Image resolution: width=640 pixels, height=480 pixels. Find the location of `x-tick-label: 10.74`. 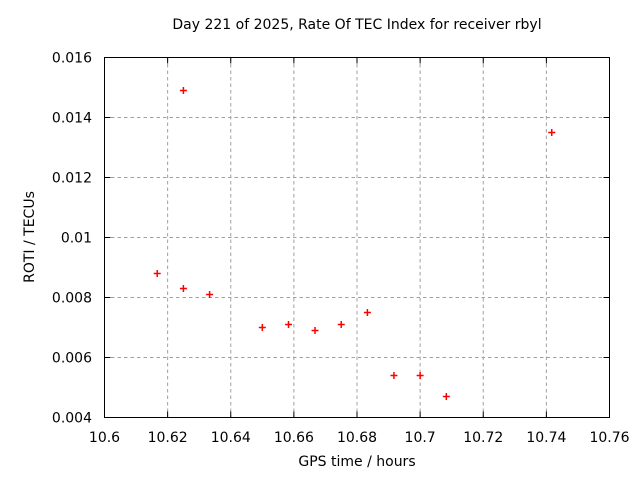

x-tick-label: 10.74 is located at coordinates (546, 438).